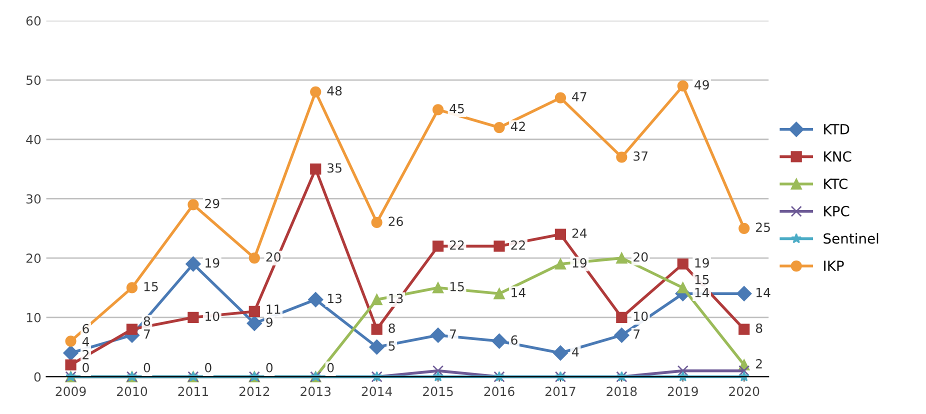 The width and height of the screenshot is (926, 414). I want to click on data-label: 48, so click(334, 91).